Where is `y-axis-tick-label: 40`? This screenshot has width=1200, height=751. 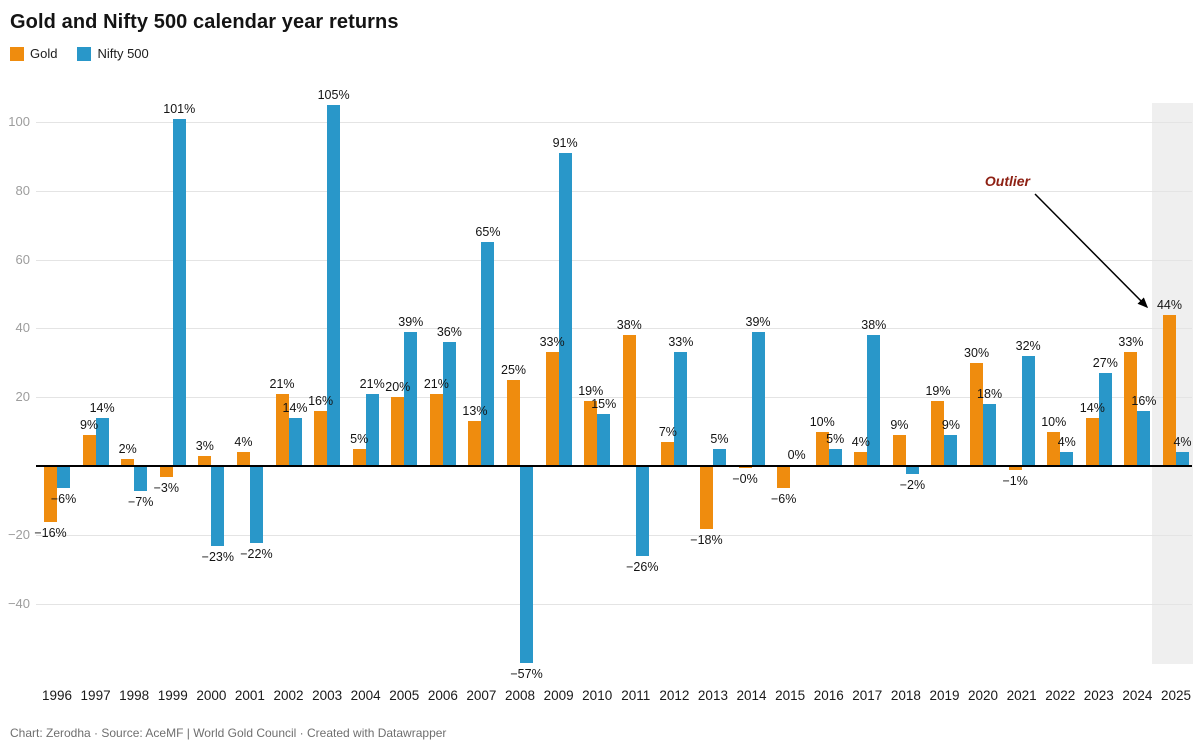
y-axis-tick-label: 40 is located at coordinates (22, 328).